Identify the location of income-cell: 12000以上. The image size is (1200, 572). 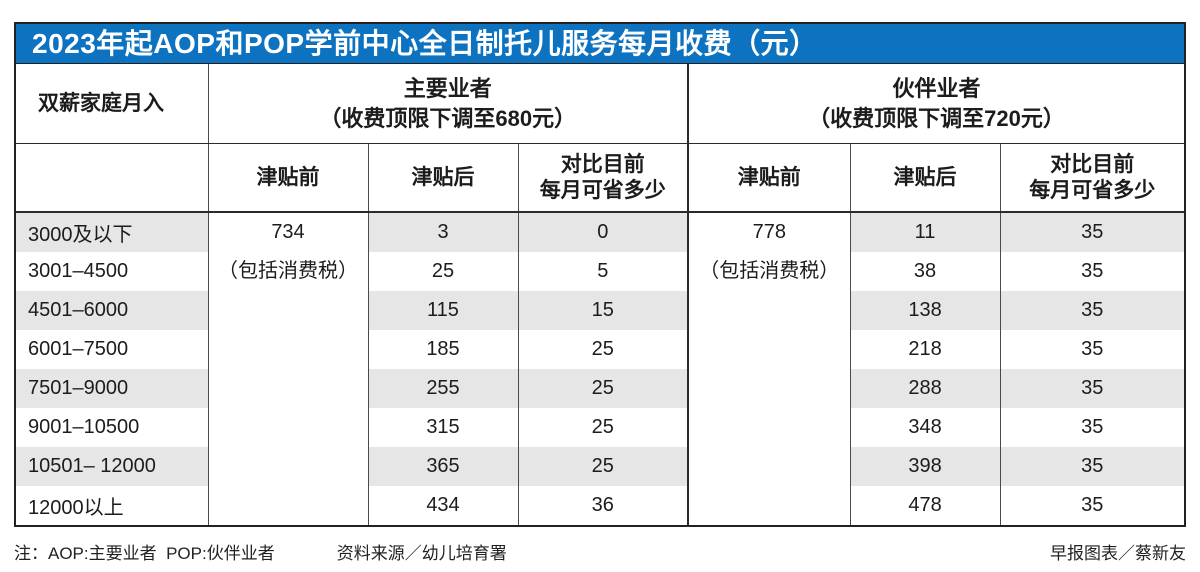
(112, 505).